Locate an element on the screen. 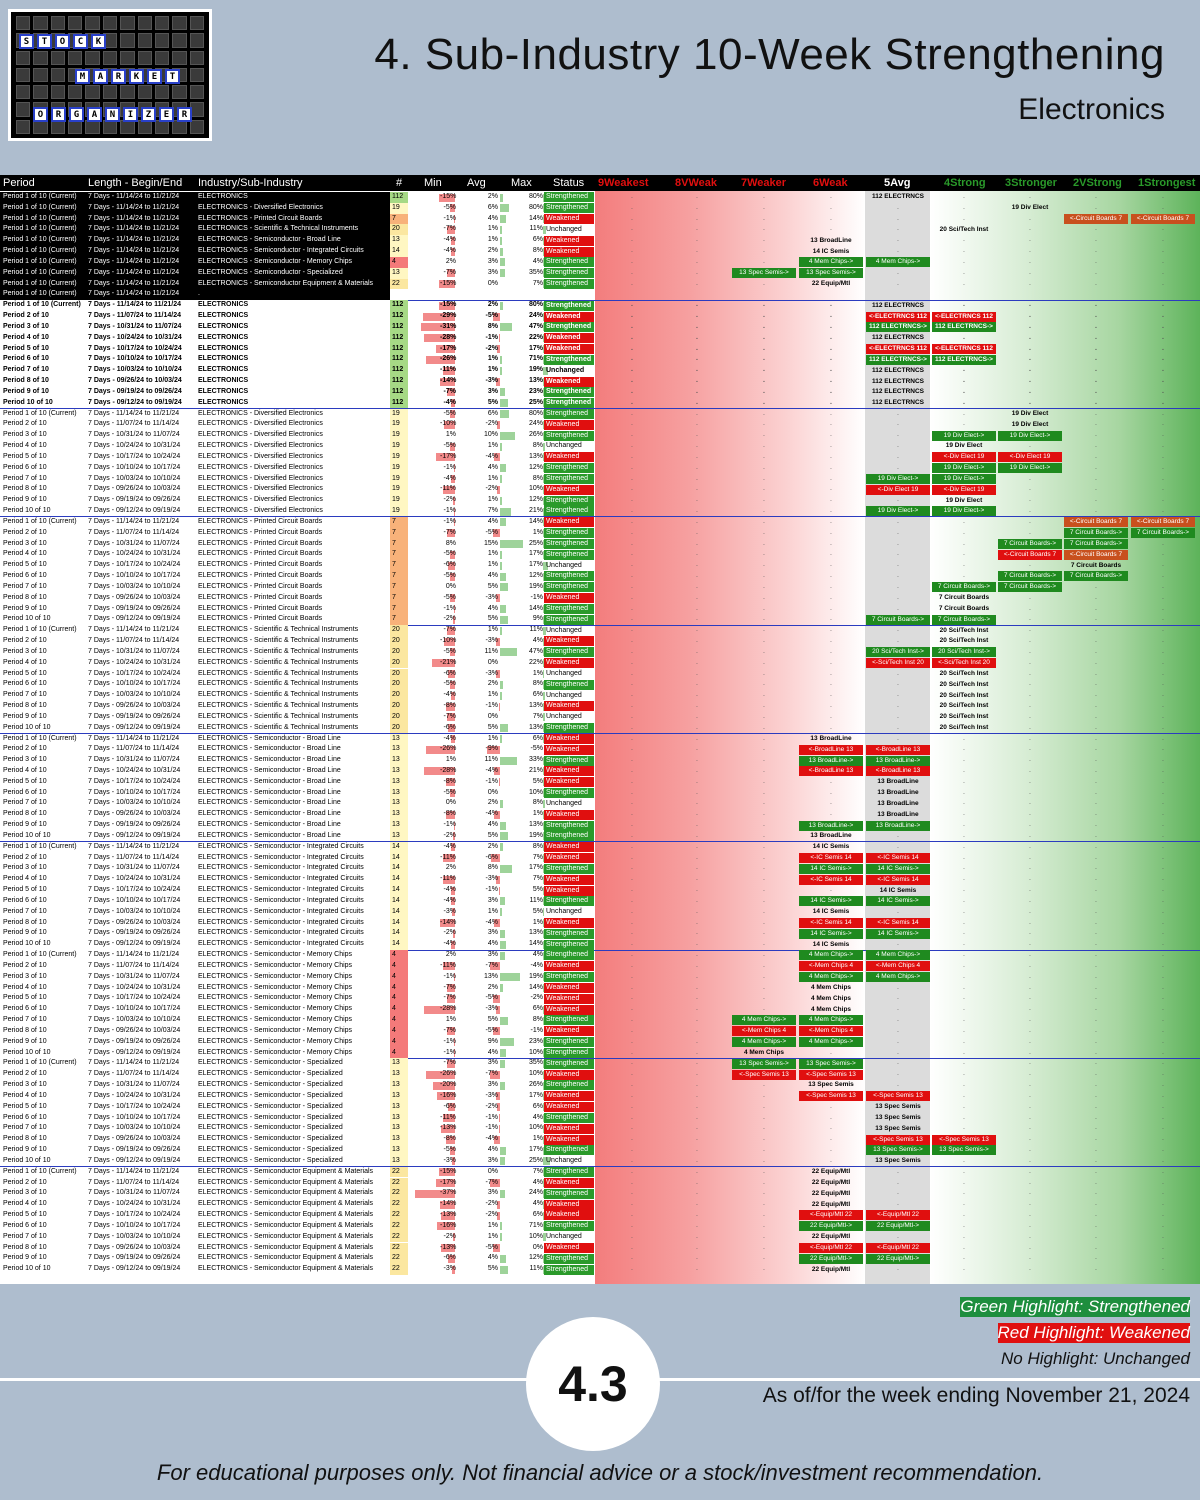  industry-cell: ELECTRONICS is located at coordinates (223, 359).